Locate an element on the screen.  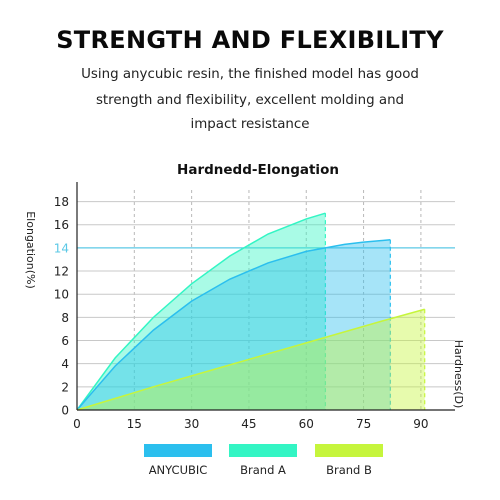
legend-label-anycubic: ANYCUBIC is located at coordinates (178, 470).